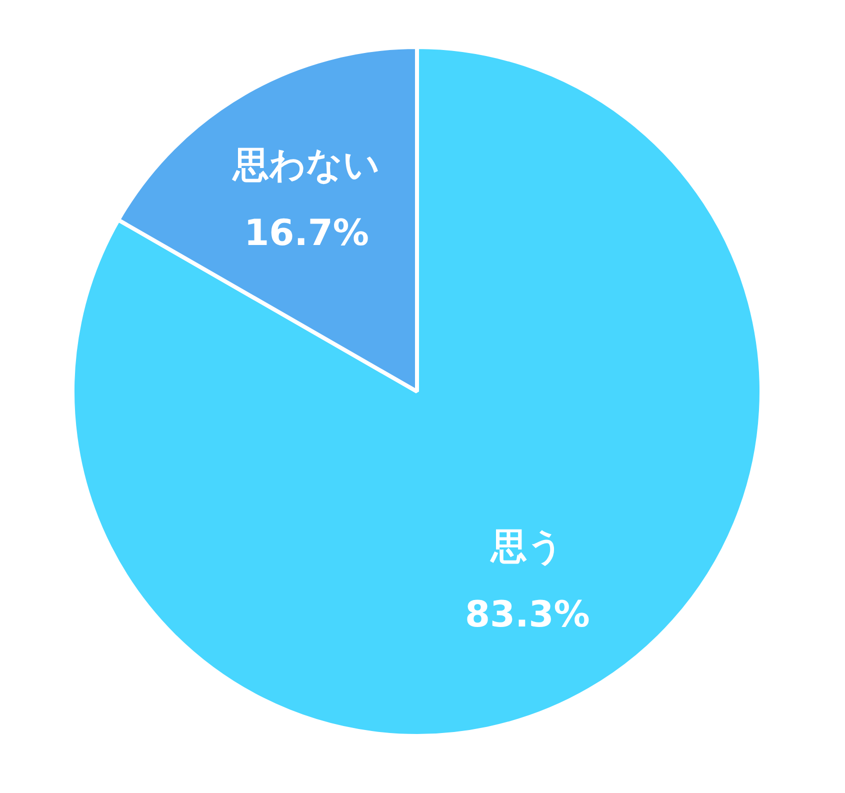  Describe the element at coordinates (526, 547) in the screenshot. I see `slice-label: 思う` at that location.